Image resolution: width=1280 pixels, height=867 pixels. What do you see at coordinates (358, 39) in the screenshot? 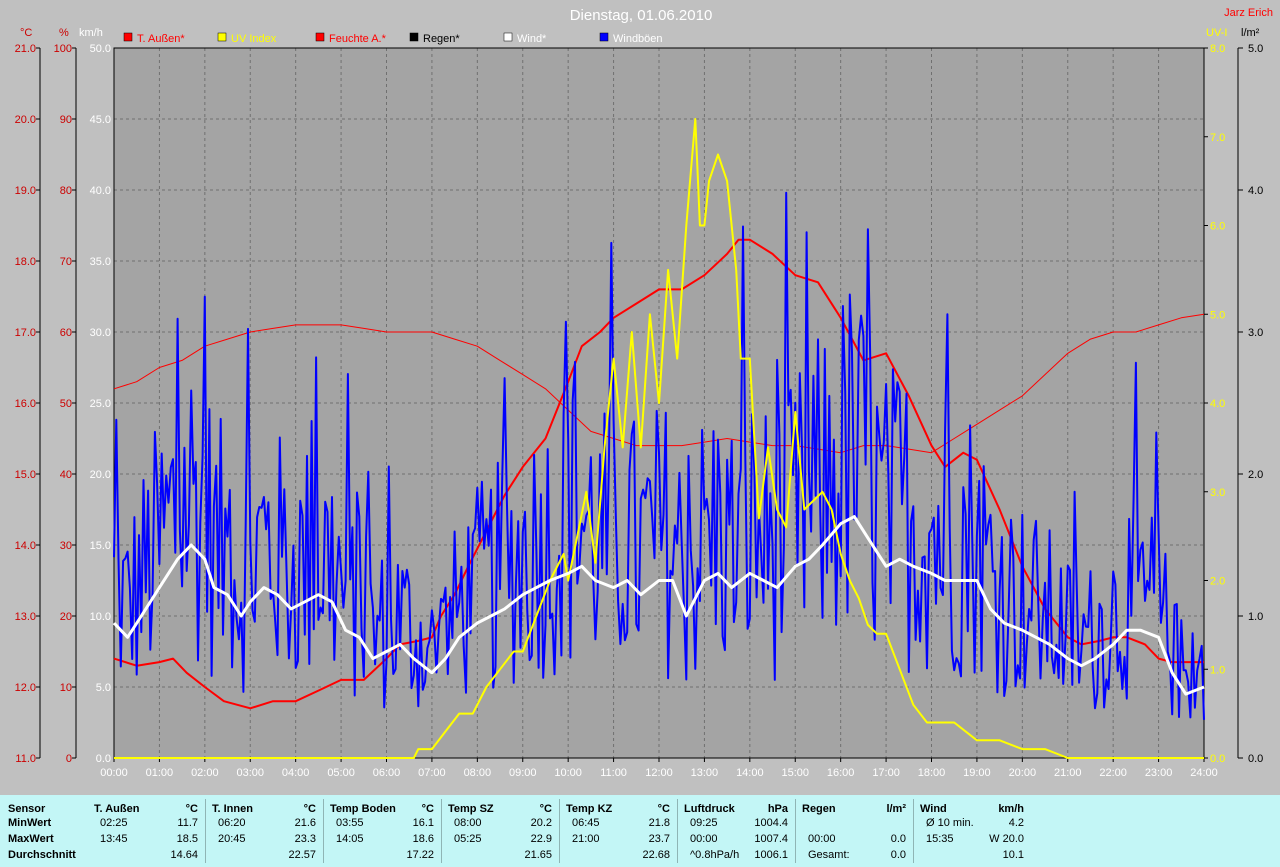
I see `legend-label: Feuchte A.*` at bounding box center [358, 39].